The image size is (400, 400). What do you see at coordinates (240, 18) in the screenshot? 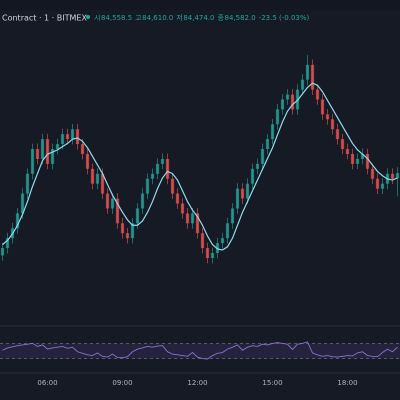
I see `legend-value: 84,582.0` at bounding box center [240, 18].